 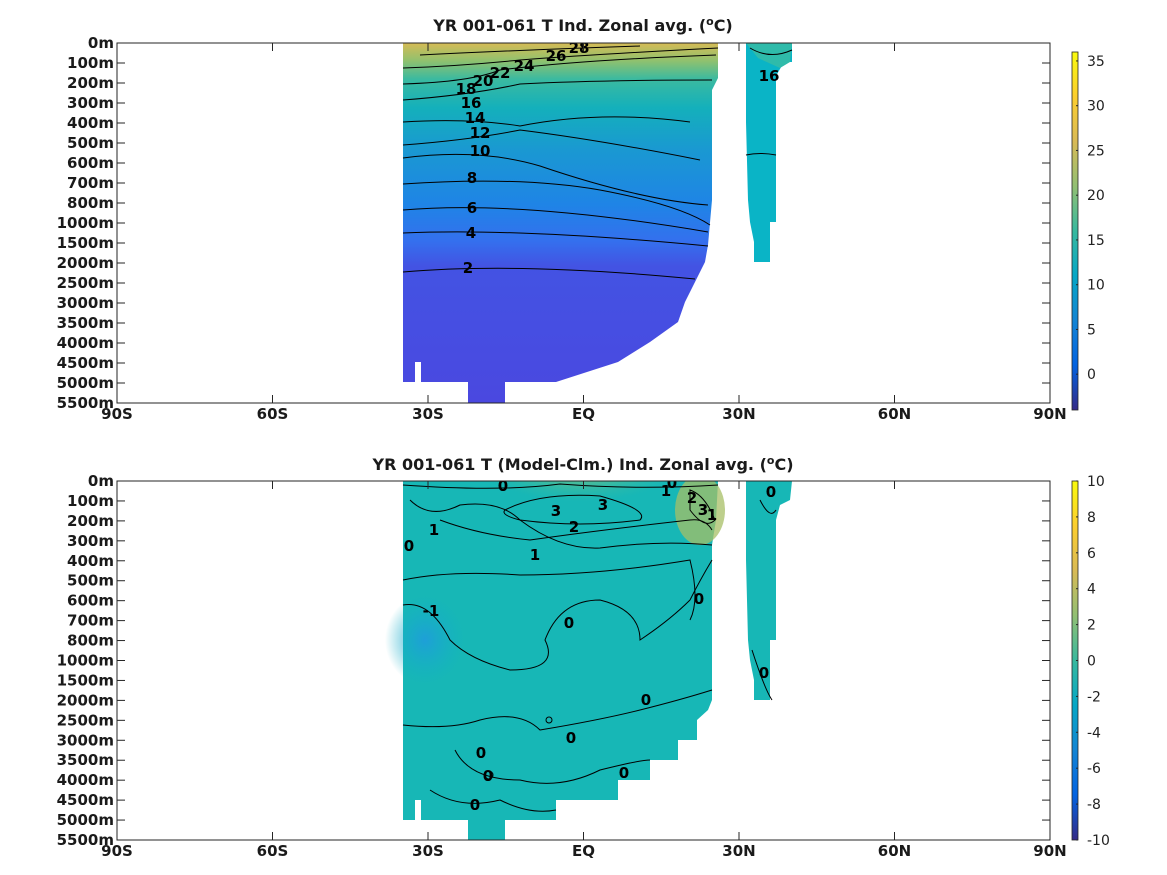 I want to click on colorbar-tick-label: -4, so click(x=1094, y=733).